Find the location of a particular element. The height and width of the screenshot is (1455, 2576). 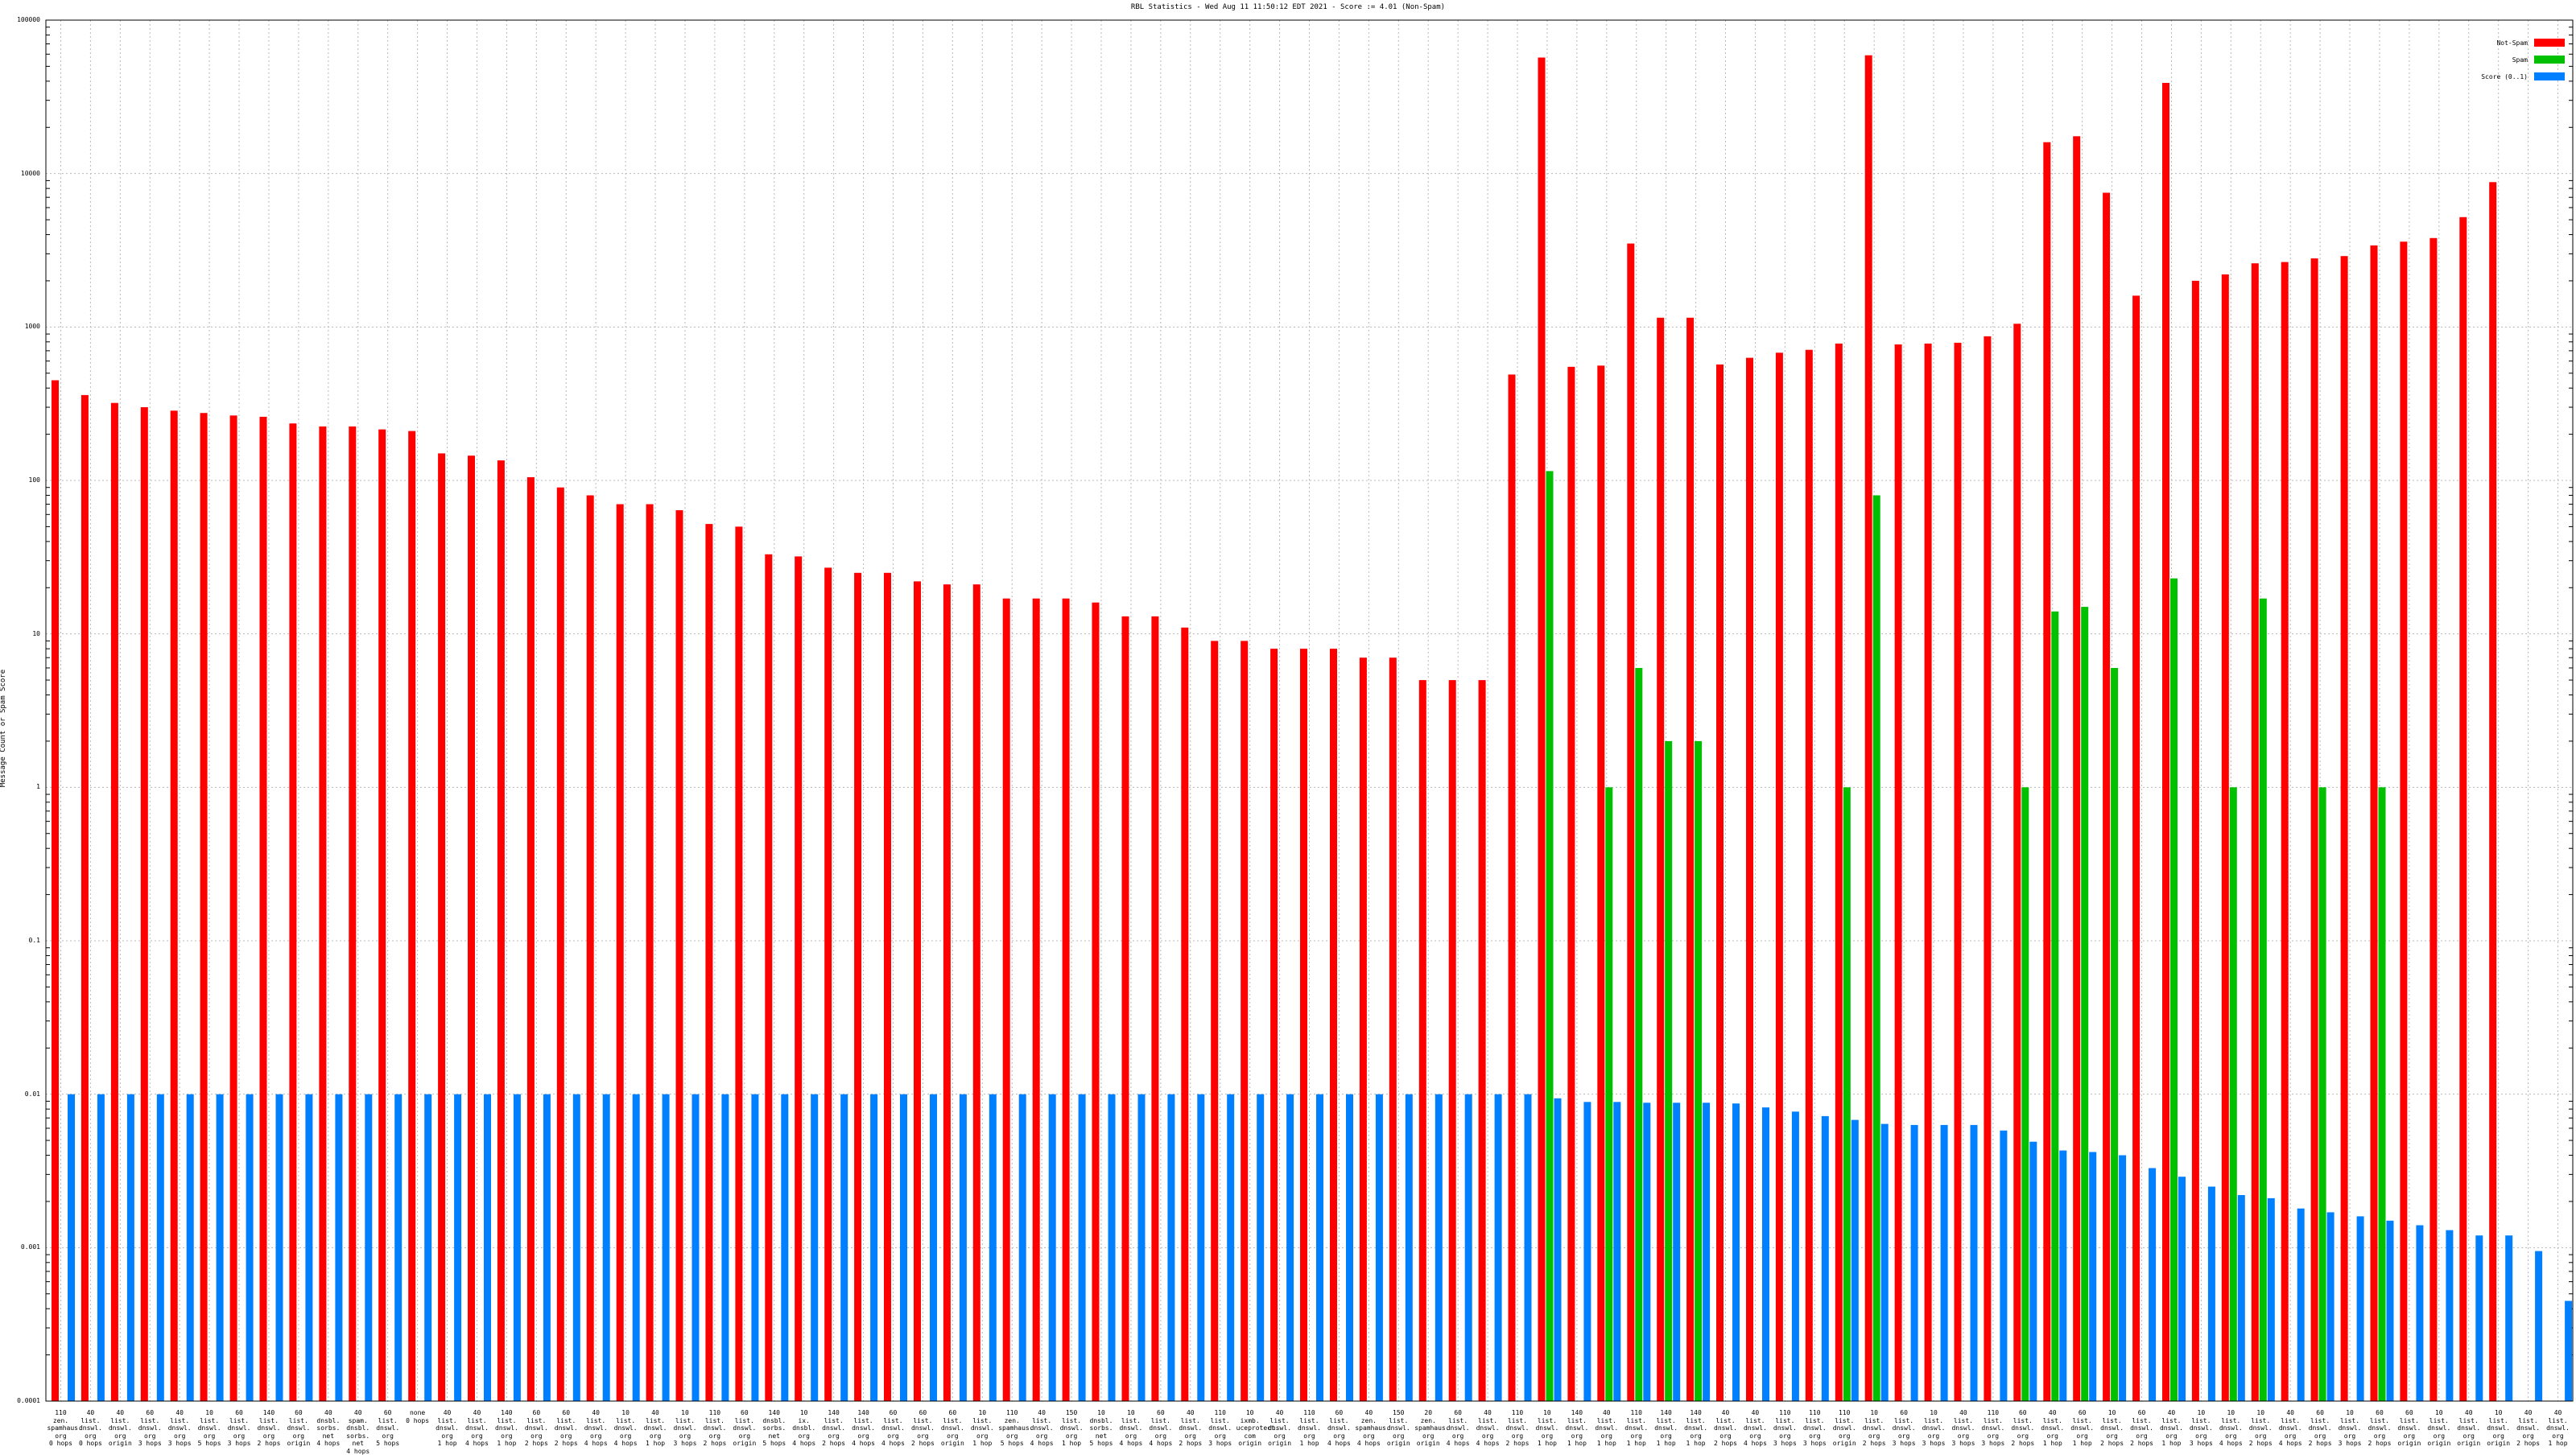

x-tick-line: 0 hops is located at coordinates (417, 1421).